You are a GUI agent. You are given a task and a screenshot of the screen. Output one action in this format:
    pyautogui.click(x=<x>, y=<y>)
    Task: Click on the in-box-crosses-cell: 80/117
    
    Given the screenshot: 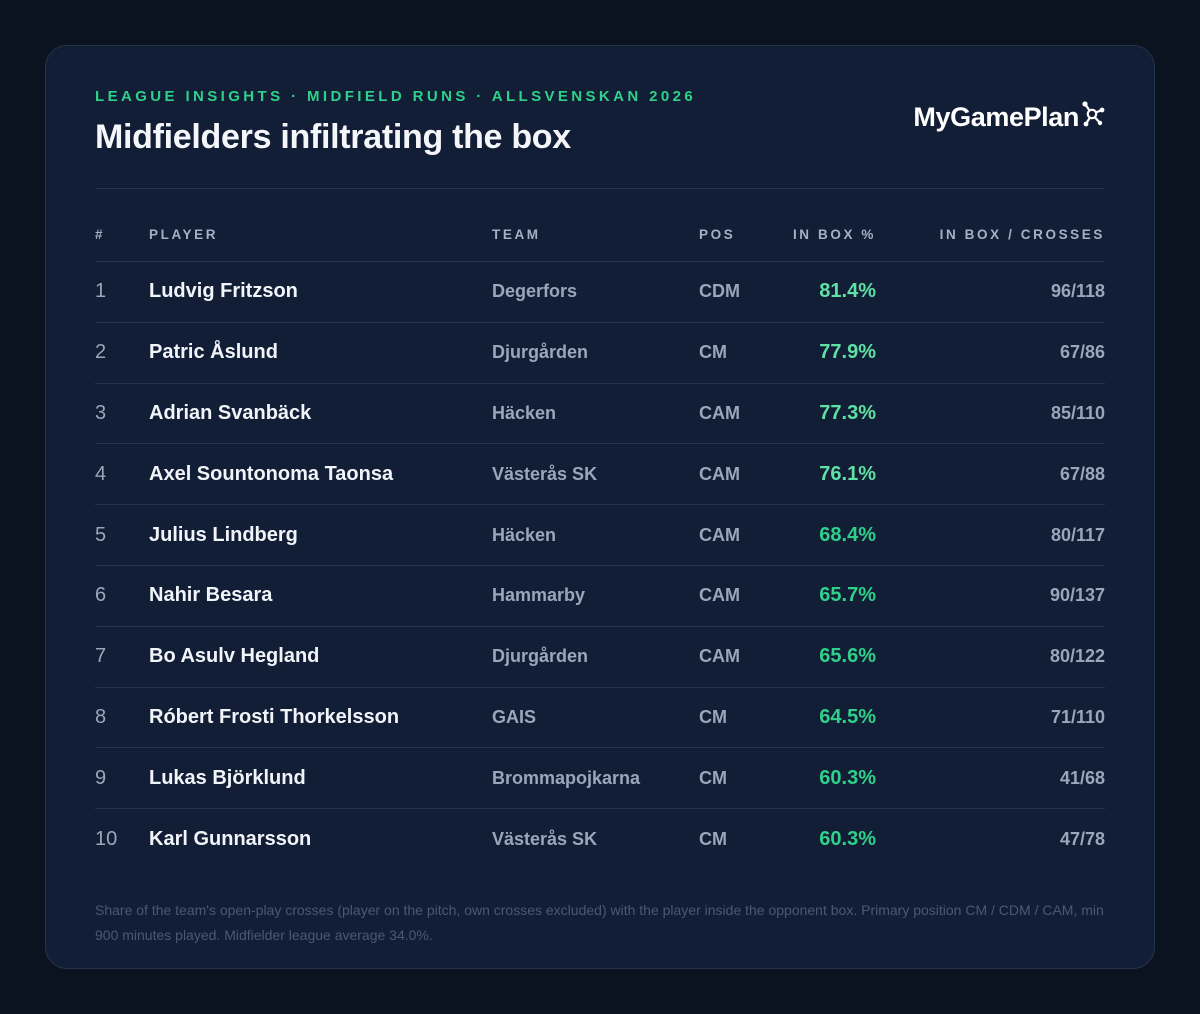 What is the action you would take?
    pyautogui.click(x=1077, y=534)
    